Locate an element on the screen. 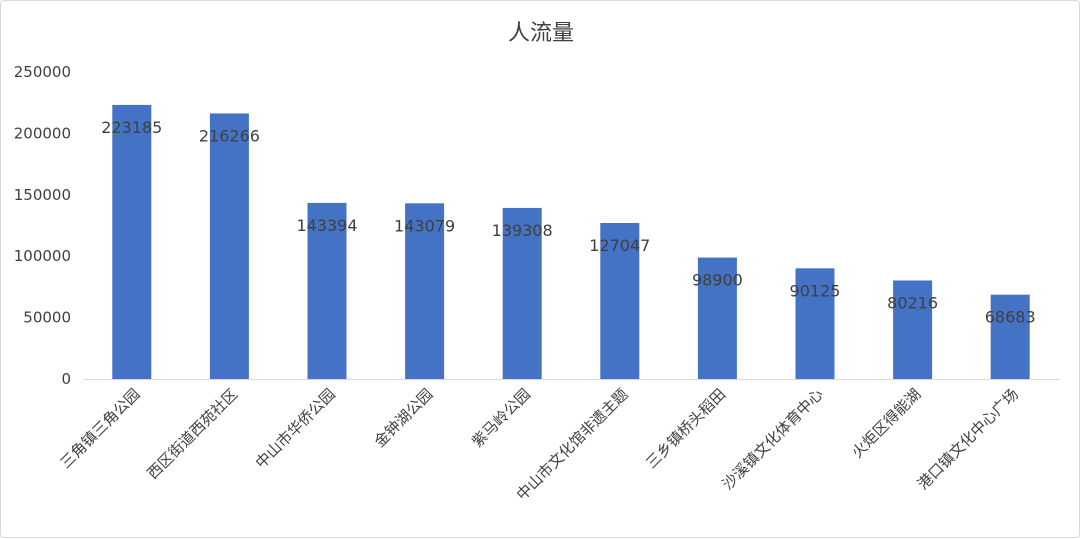  x-category-label: 火炬区得能湖 is located at coordinates (886, 423).